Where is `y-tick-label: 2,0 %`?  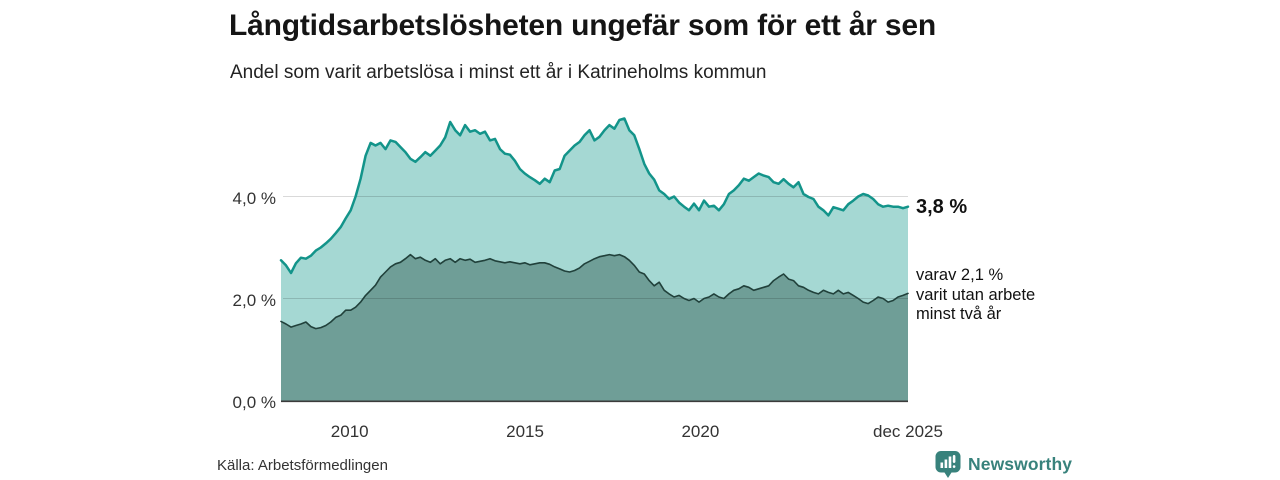 y-tick-label: 2,0 % is located at coordinates (254, 300).